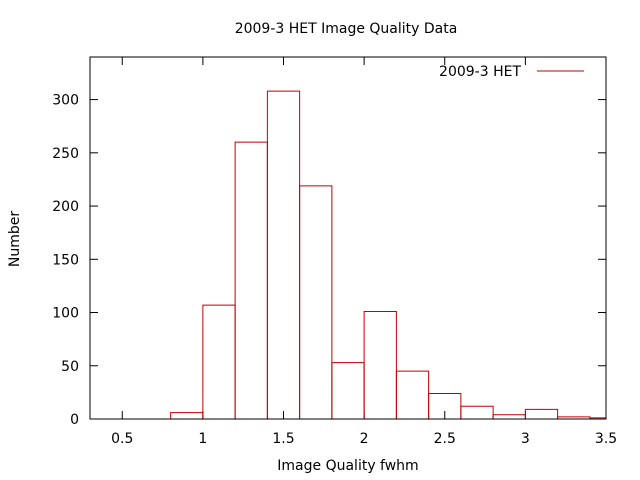 The width and height of the screenshot is (640, 480). Describe the element at coordinates (445, 439) in the screenshot. I see `x-tick-label: 2.5` at that location.